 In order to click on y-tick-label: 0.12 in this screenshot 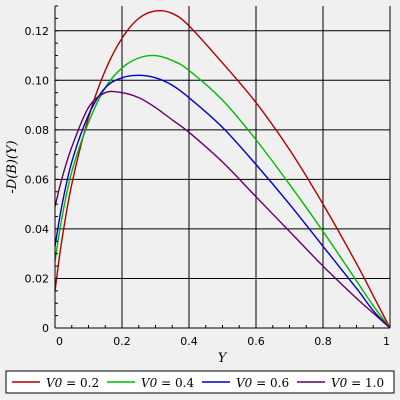, I will do `click(37, 31)`.